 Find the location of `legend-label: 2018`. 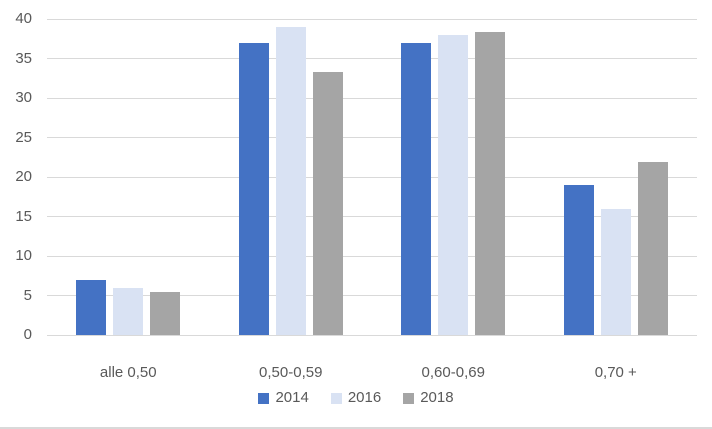

legend-label: 2018 is located at coordinates (437, 397).